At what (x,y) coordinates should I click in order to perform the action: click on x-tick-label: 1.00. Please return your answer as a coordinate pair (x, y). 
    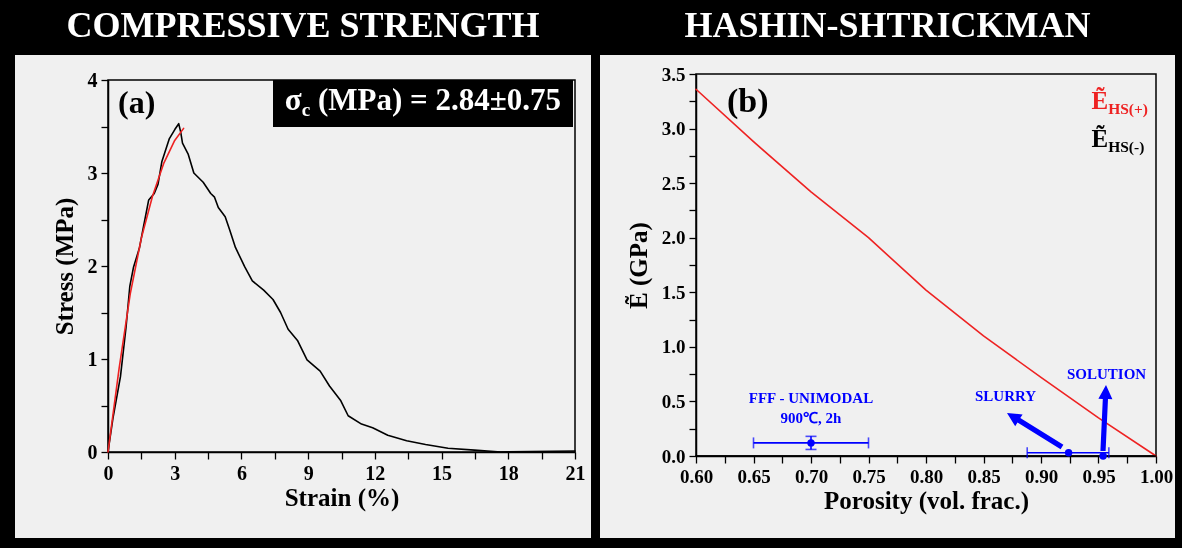
    Looking at the image, I should click on (1156, 476).